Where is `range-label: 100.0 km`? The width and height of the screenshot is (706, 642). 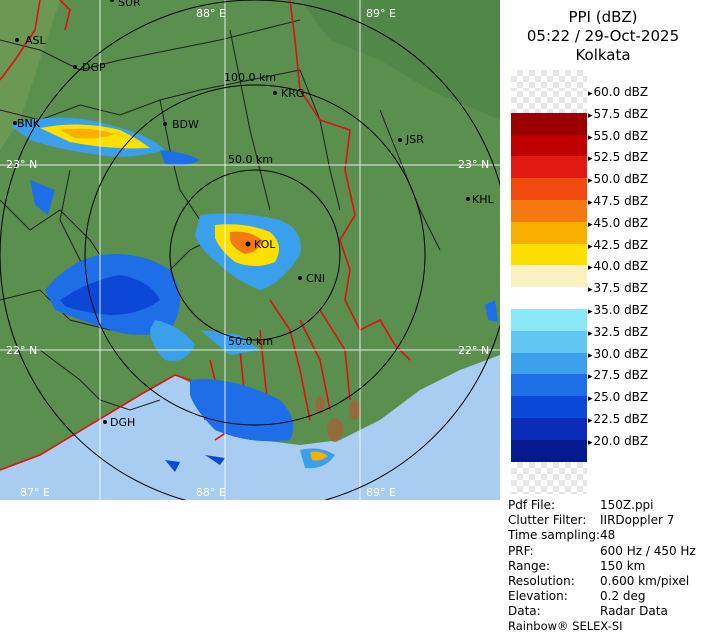
range-label: 100.0 km is located at coordinates (250, 77).